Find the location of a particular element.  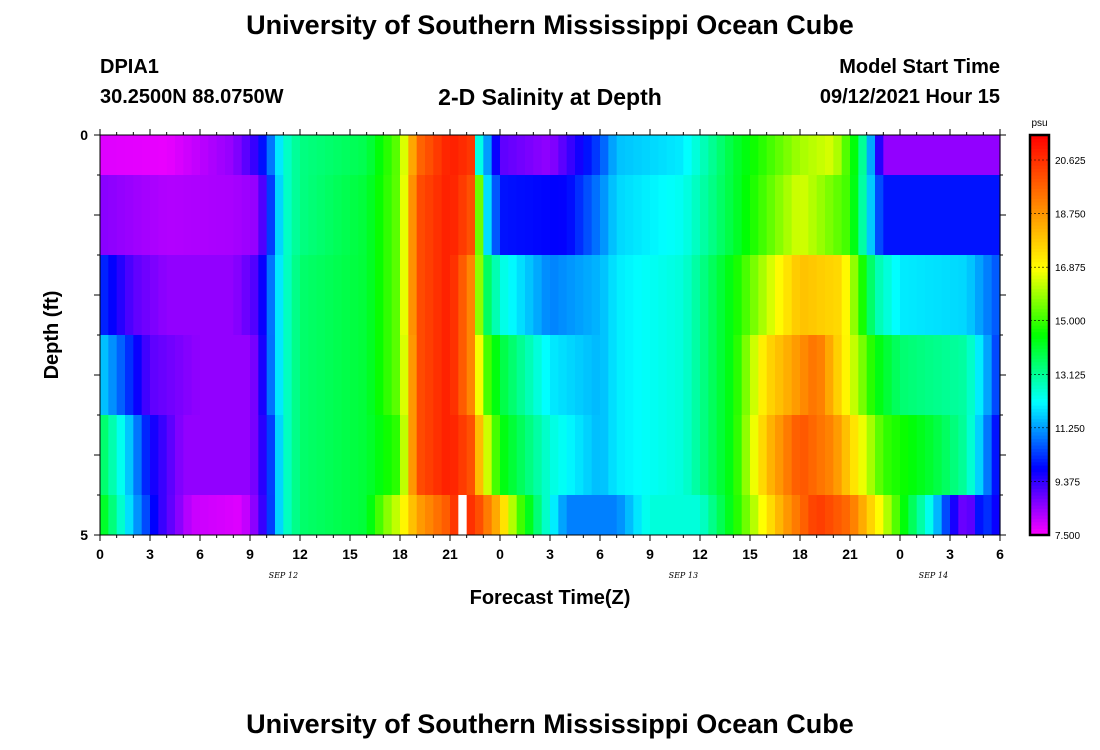

x-tick-label: 12 is located at coordinates (300, 554).